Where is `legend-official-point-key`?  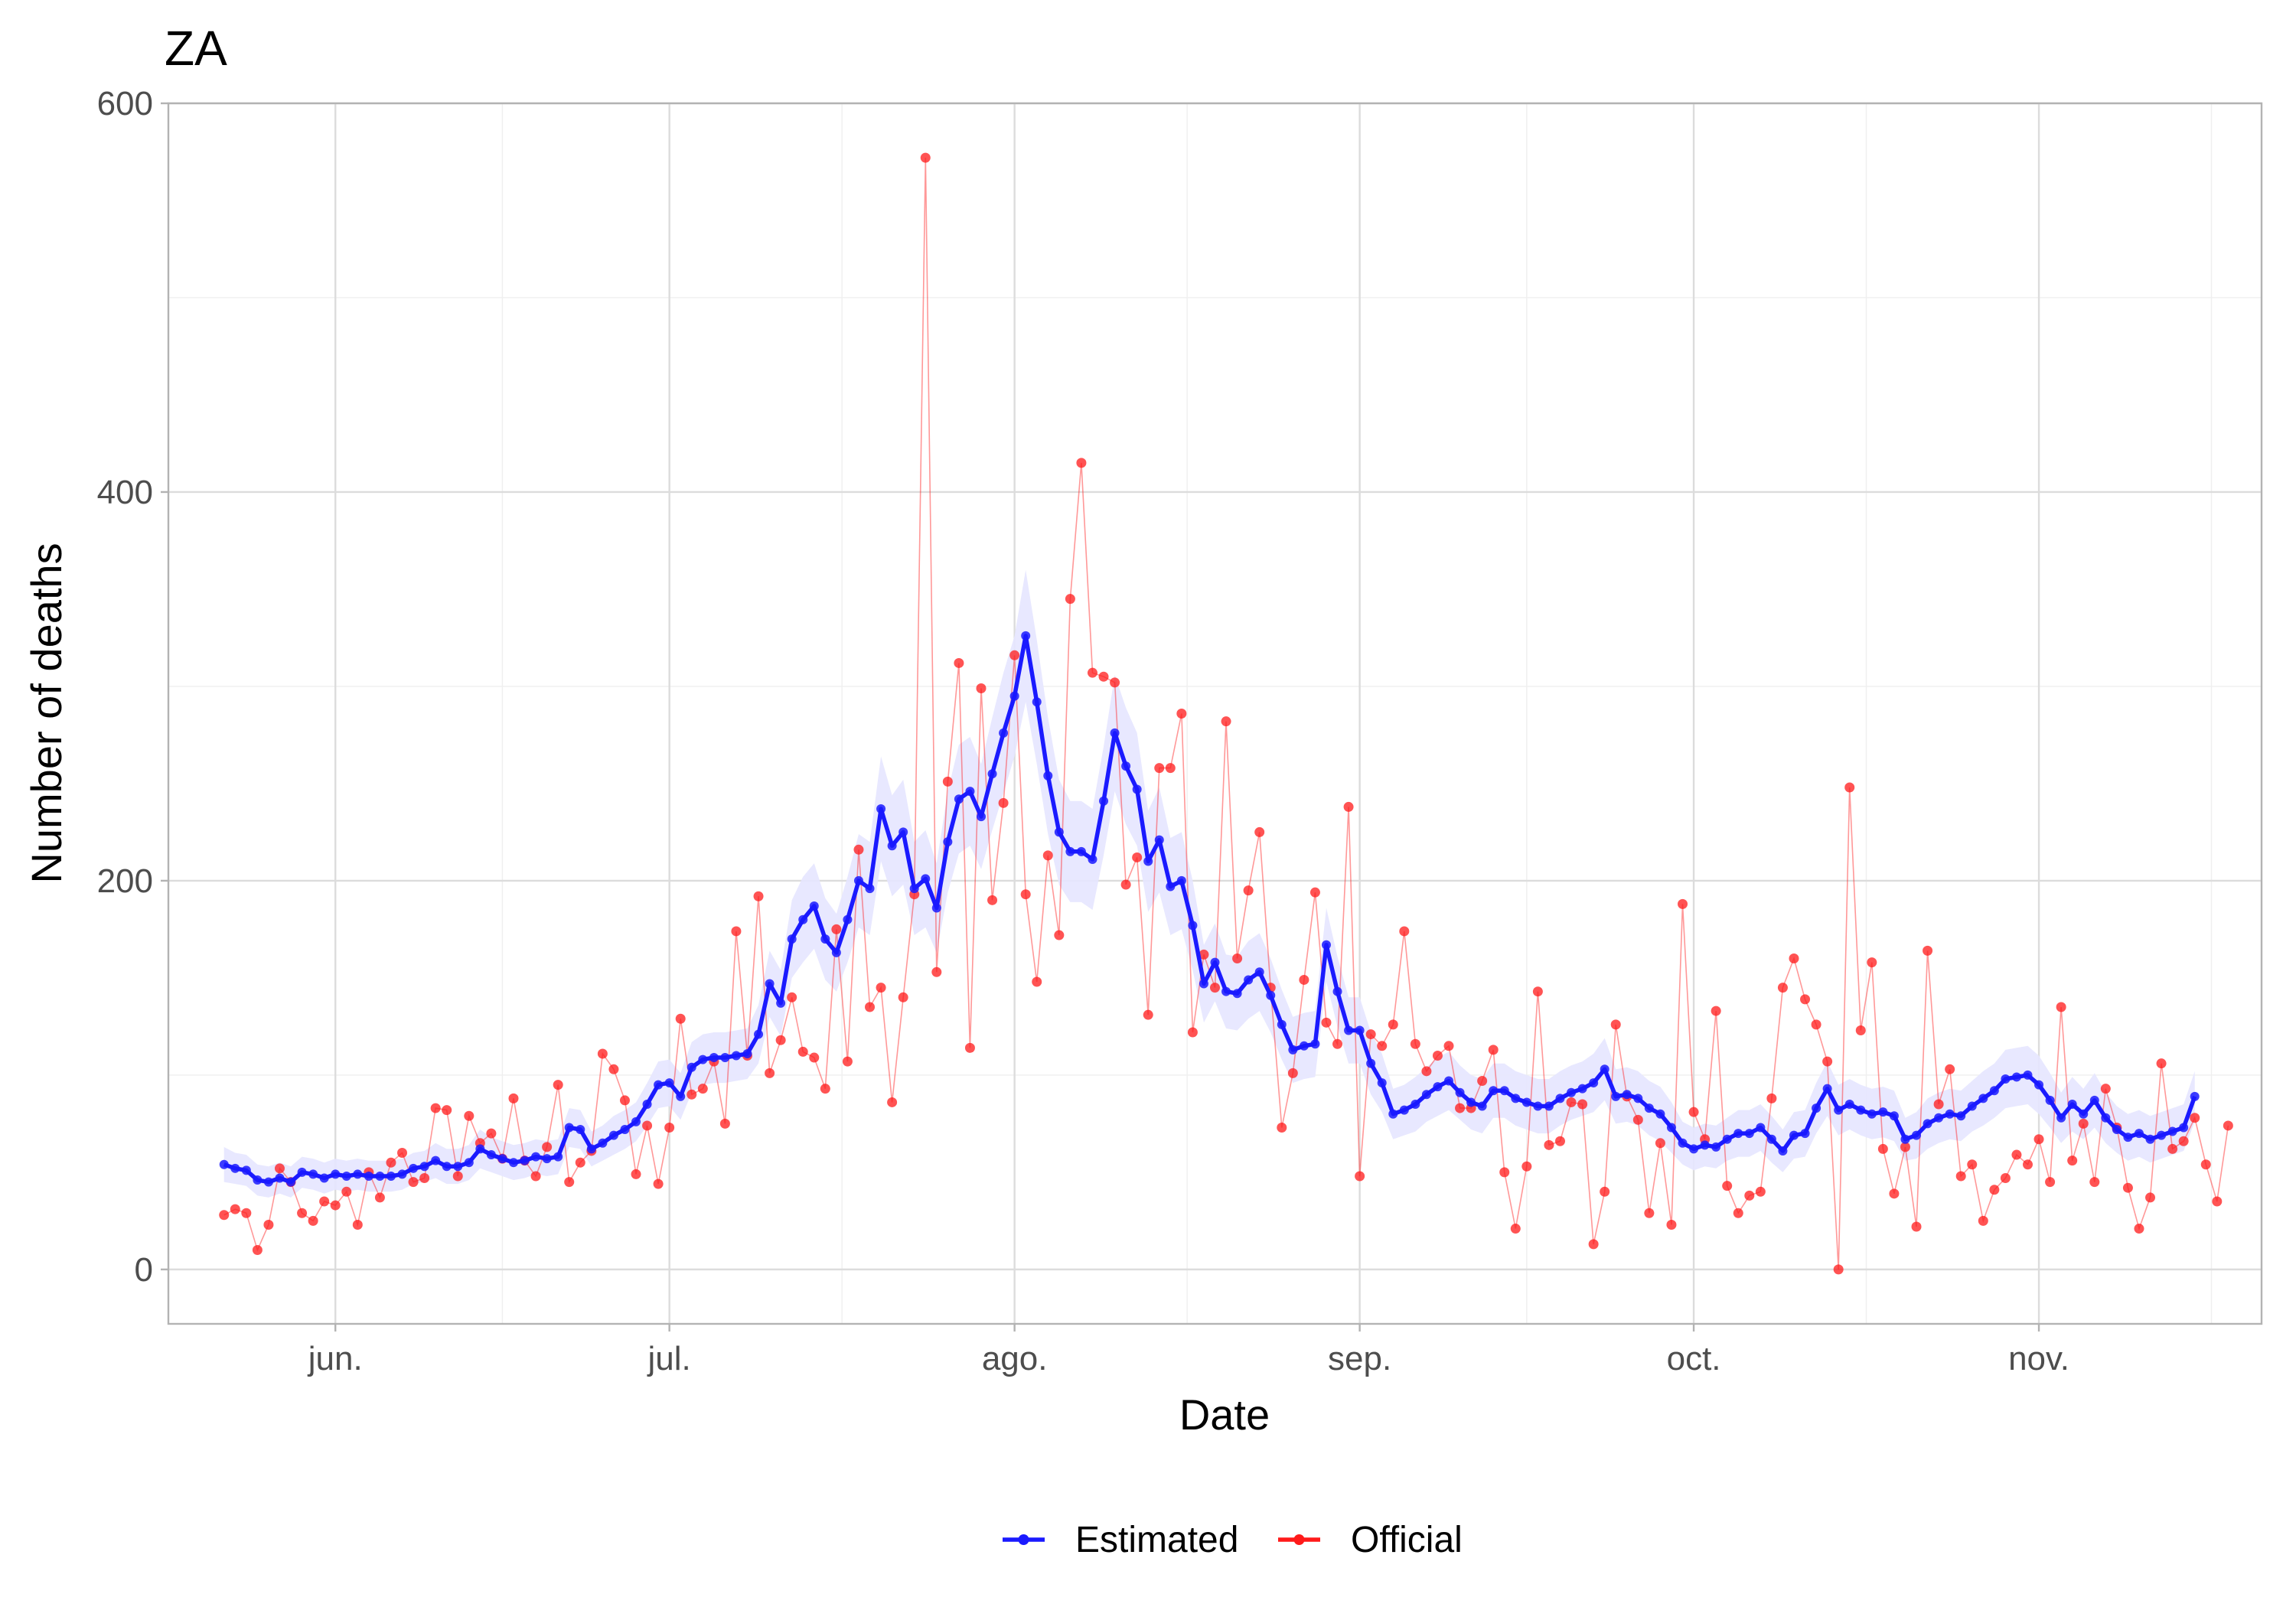
legend-official-point-key is located at coordinates (1299, 1539).